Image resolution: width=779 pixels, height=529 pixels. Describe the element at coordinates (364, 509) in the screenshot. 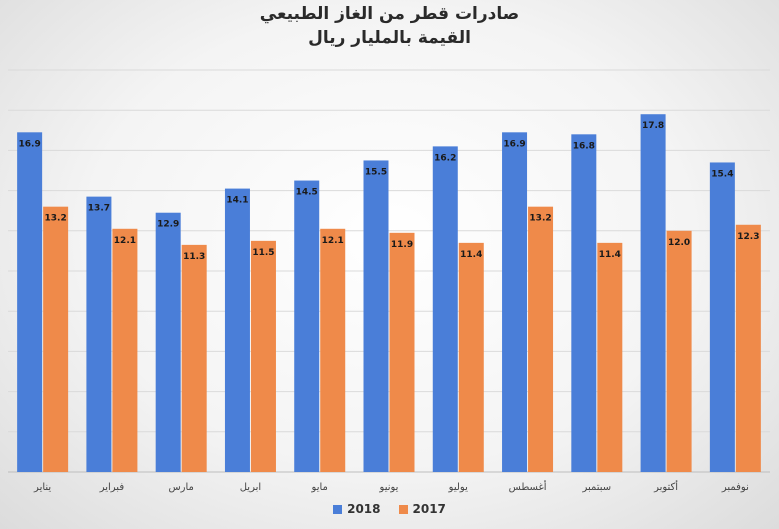

I see `legend-label-2018: 2018` at that location.